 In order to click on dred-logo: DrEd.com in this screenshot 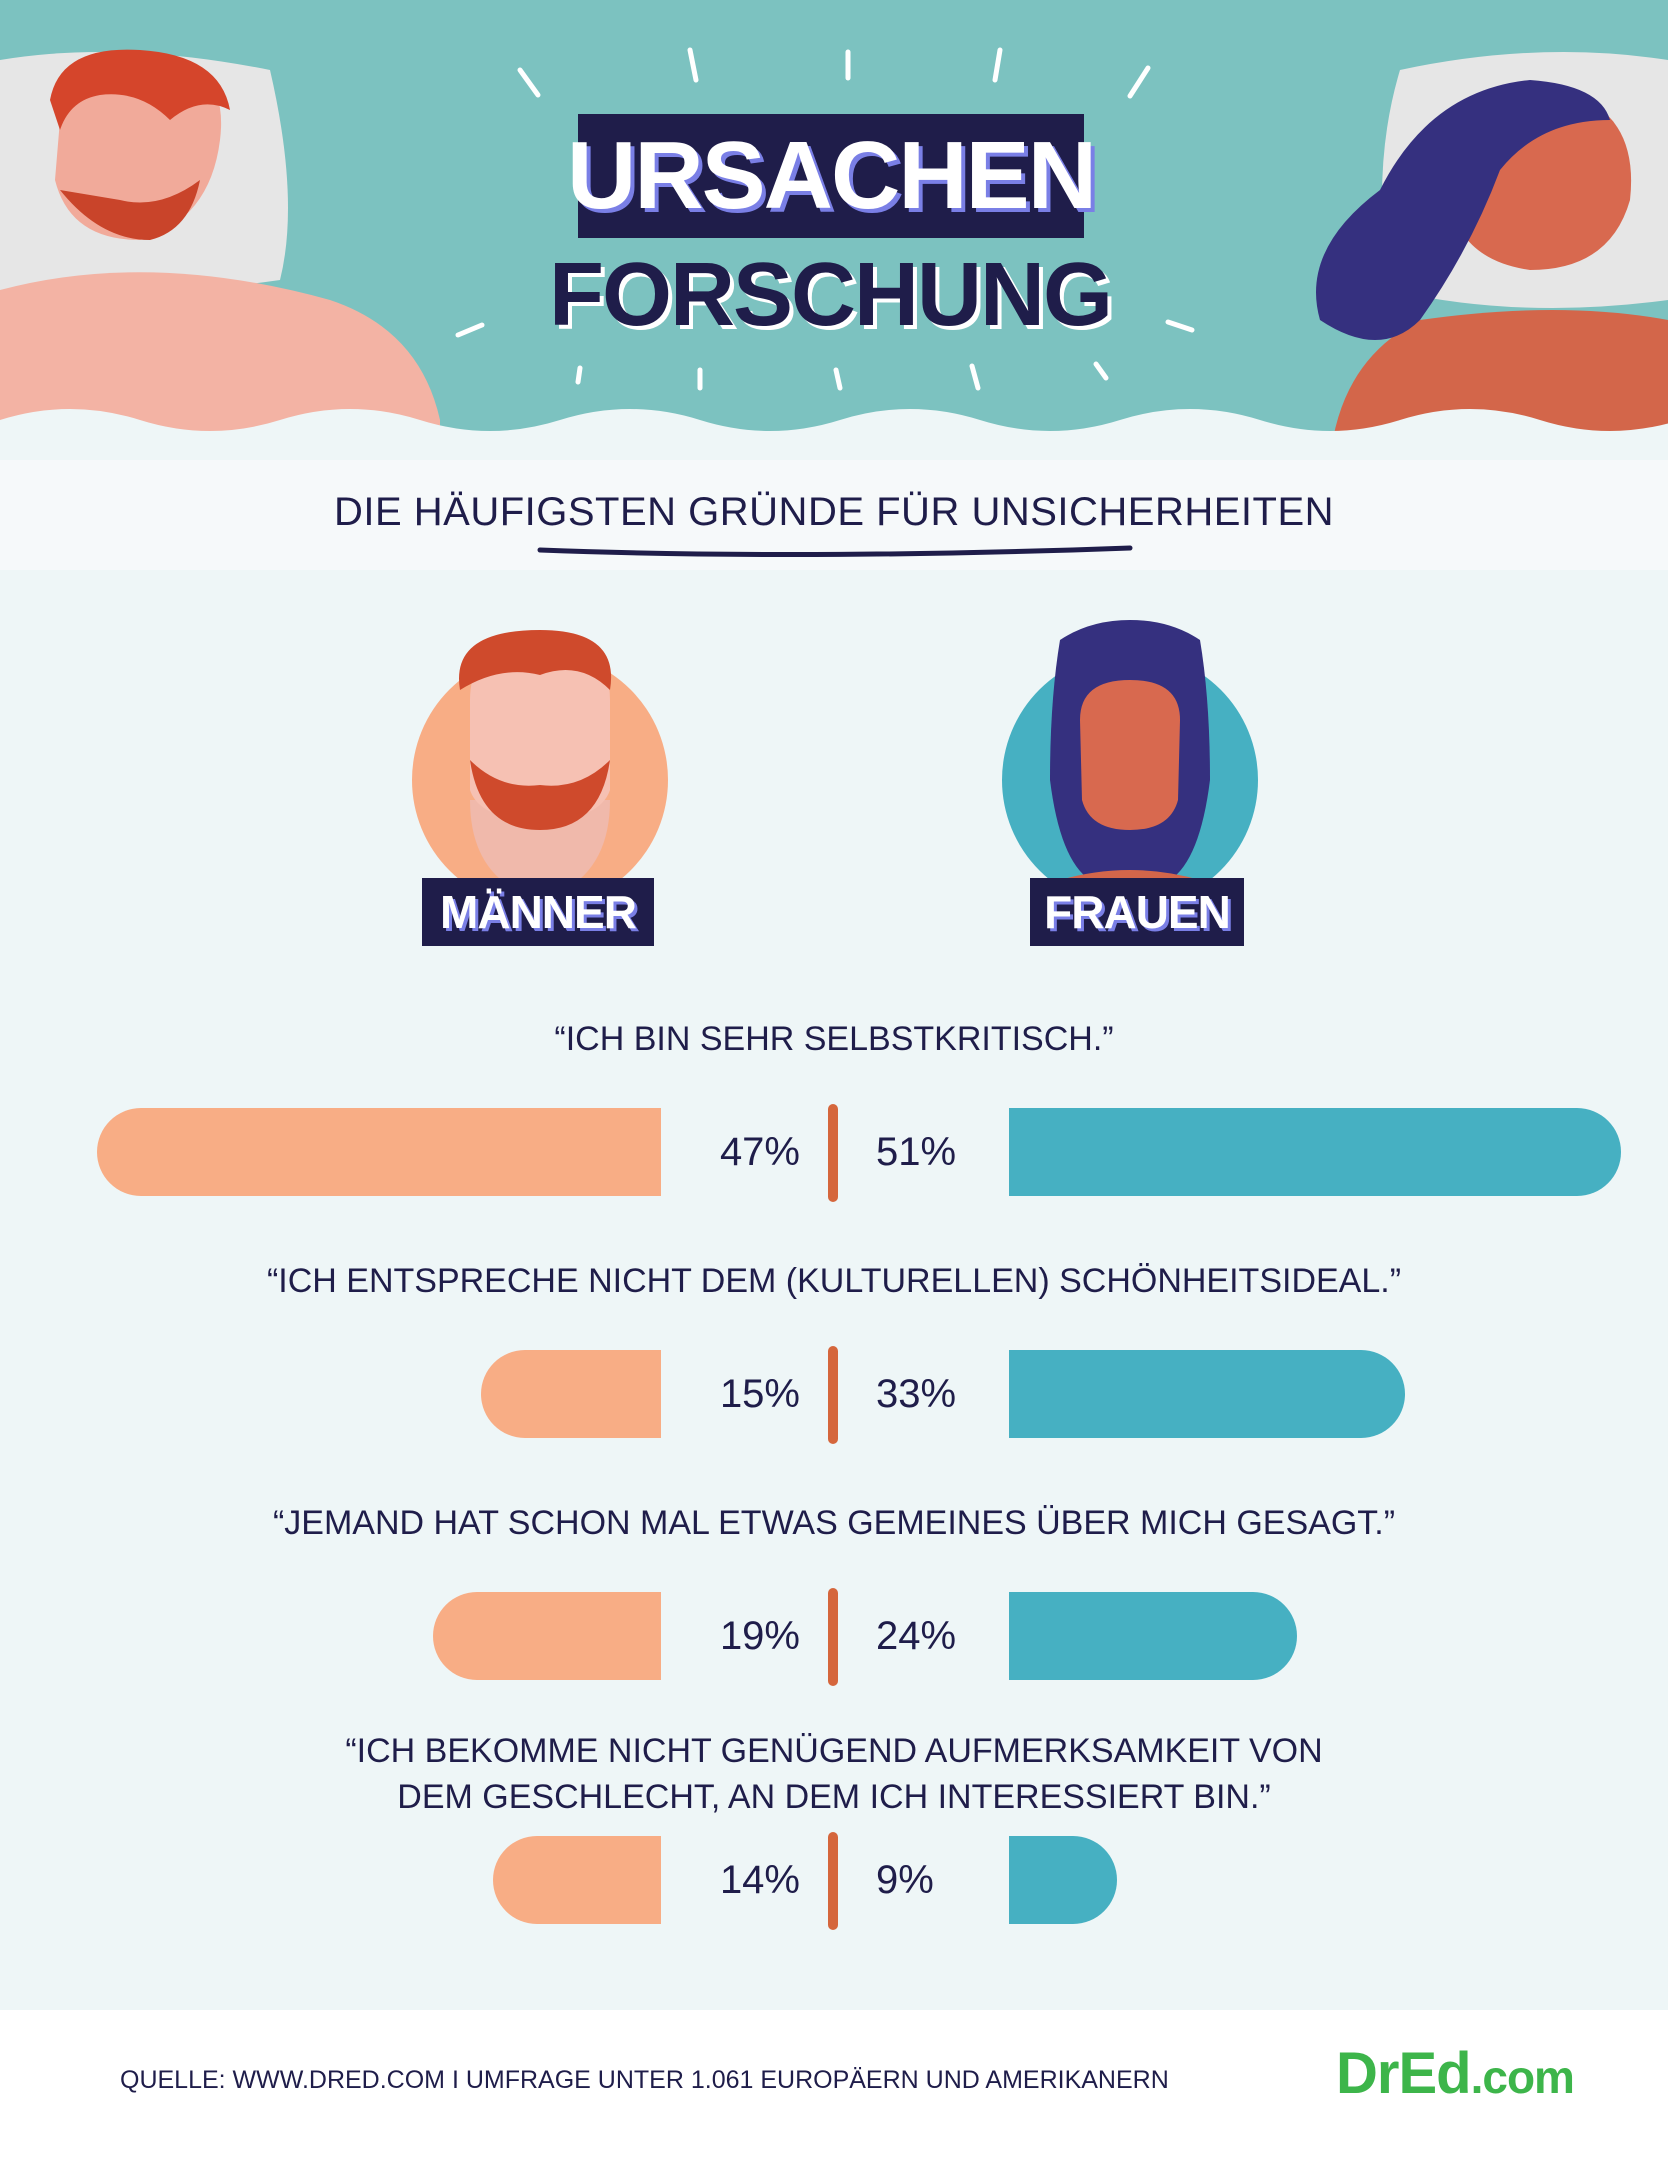, I will do `click(1455, 2073)`.